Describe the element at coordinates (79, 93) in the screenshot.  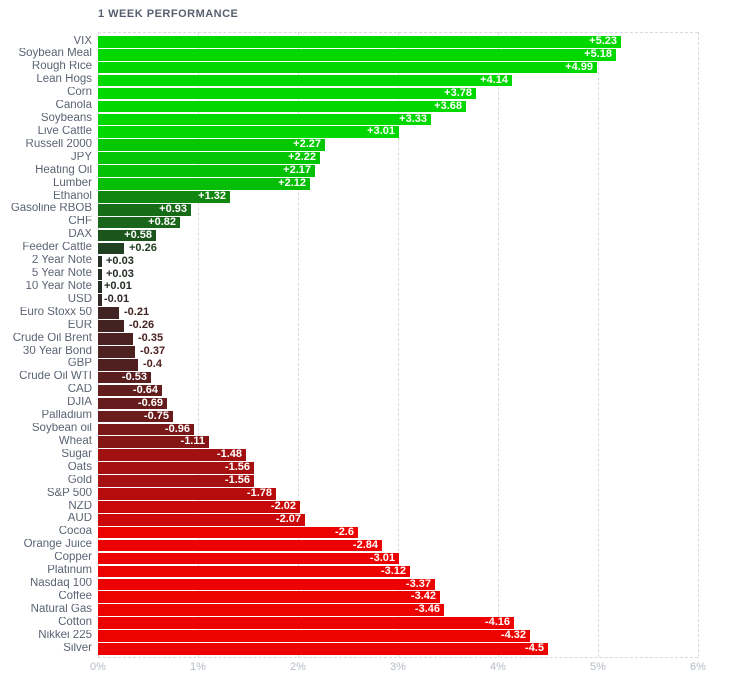
I see `category-label-corn: Corn` at that location.